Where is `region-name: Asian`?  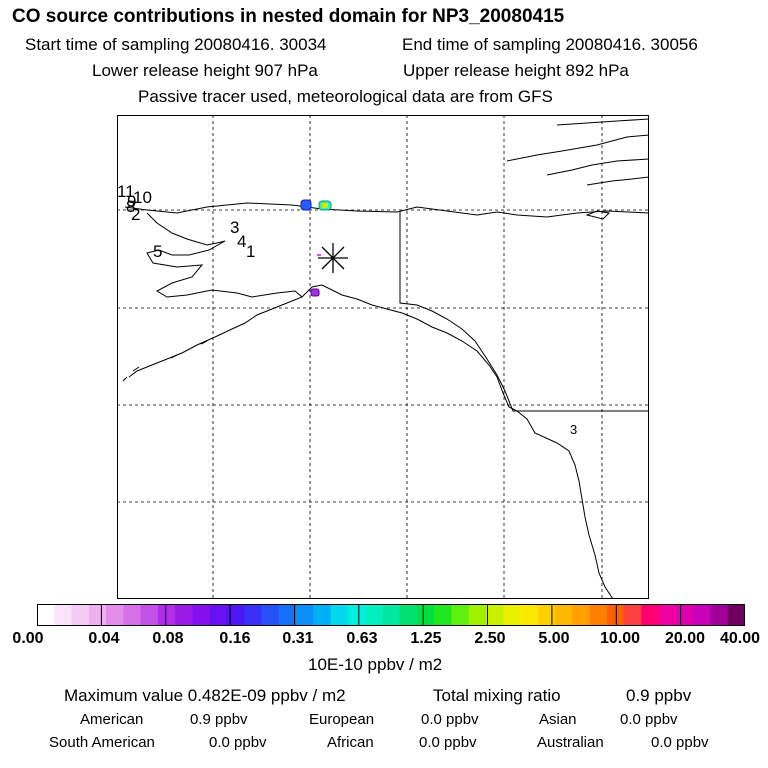 region-name: Asian is located at coordinates (558, 719).